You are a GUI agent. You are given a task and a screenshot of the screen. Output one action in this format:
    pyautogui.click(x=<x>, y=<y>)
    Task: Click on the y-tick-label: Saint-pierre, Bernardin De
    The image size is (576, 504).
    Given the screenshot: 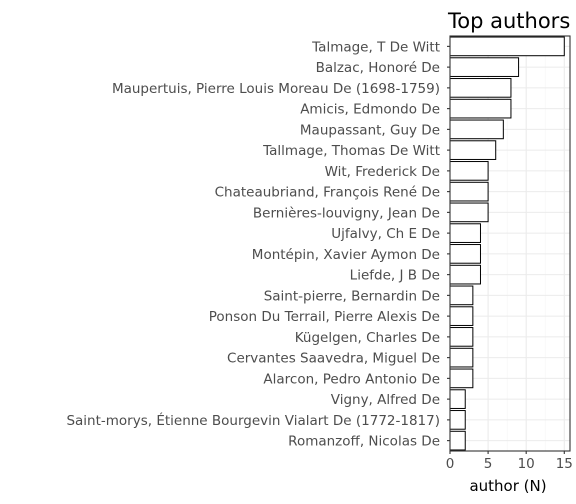 What is the action you would take?
    pyautogui.click(x=352, y=296)
    